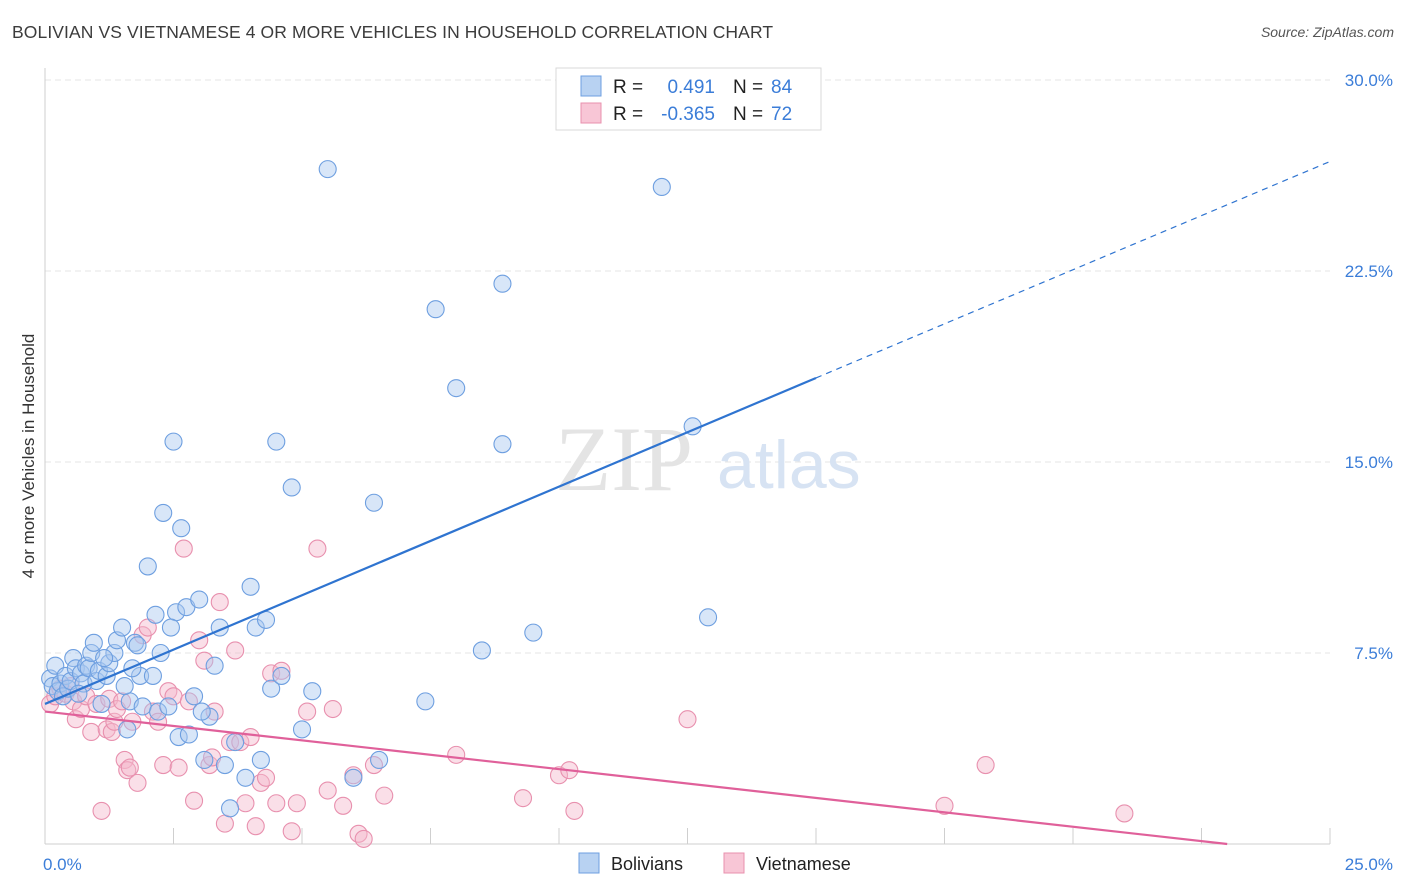 The image size is (1406, 892). What do you see at coordinates (591, 86) in the screenshot?
I see `legend-swatch-bolivians` at bounding box center [591, 86].